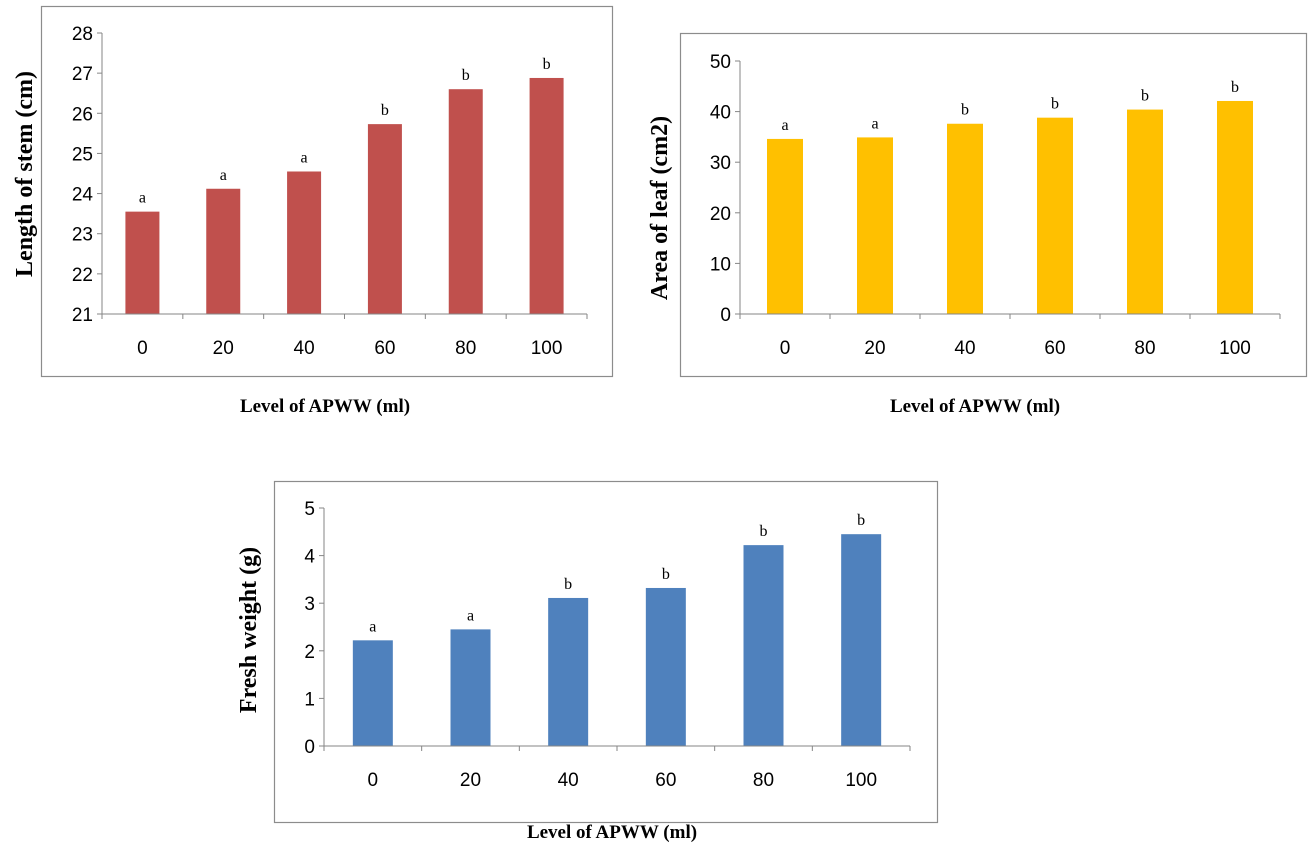 This screenshot has height=847, width=1309. What do you see at coordinates (249, 630) in the screenshot?
I see `y-axis-title: Fresh weight (g)` at bounding box center [249, 630].